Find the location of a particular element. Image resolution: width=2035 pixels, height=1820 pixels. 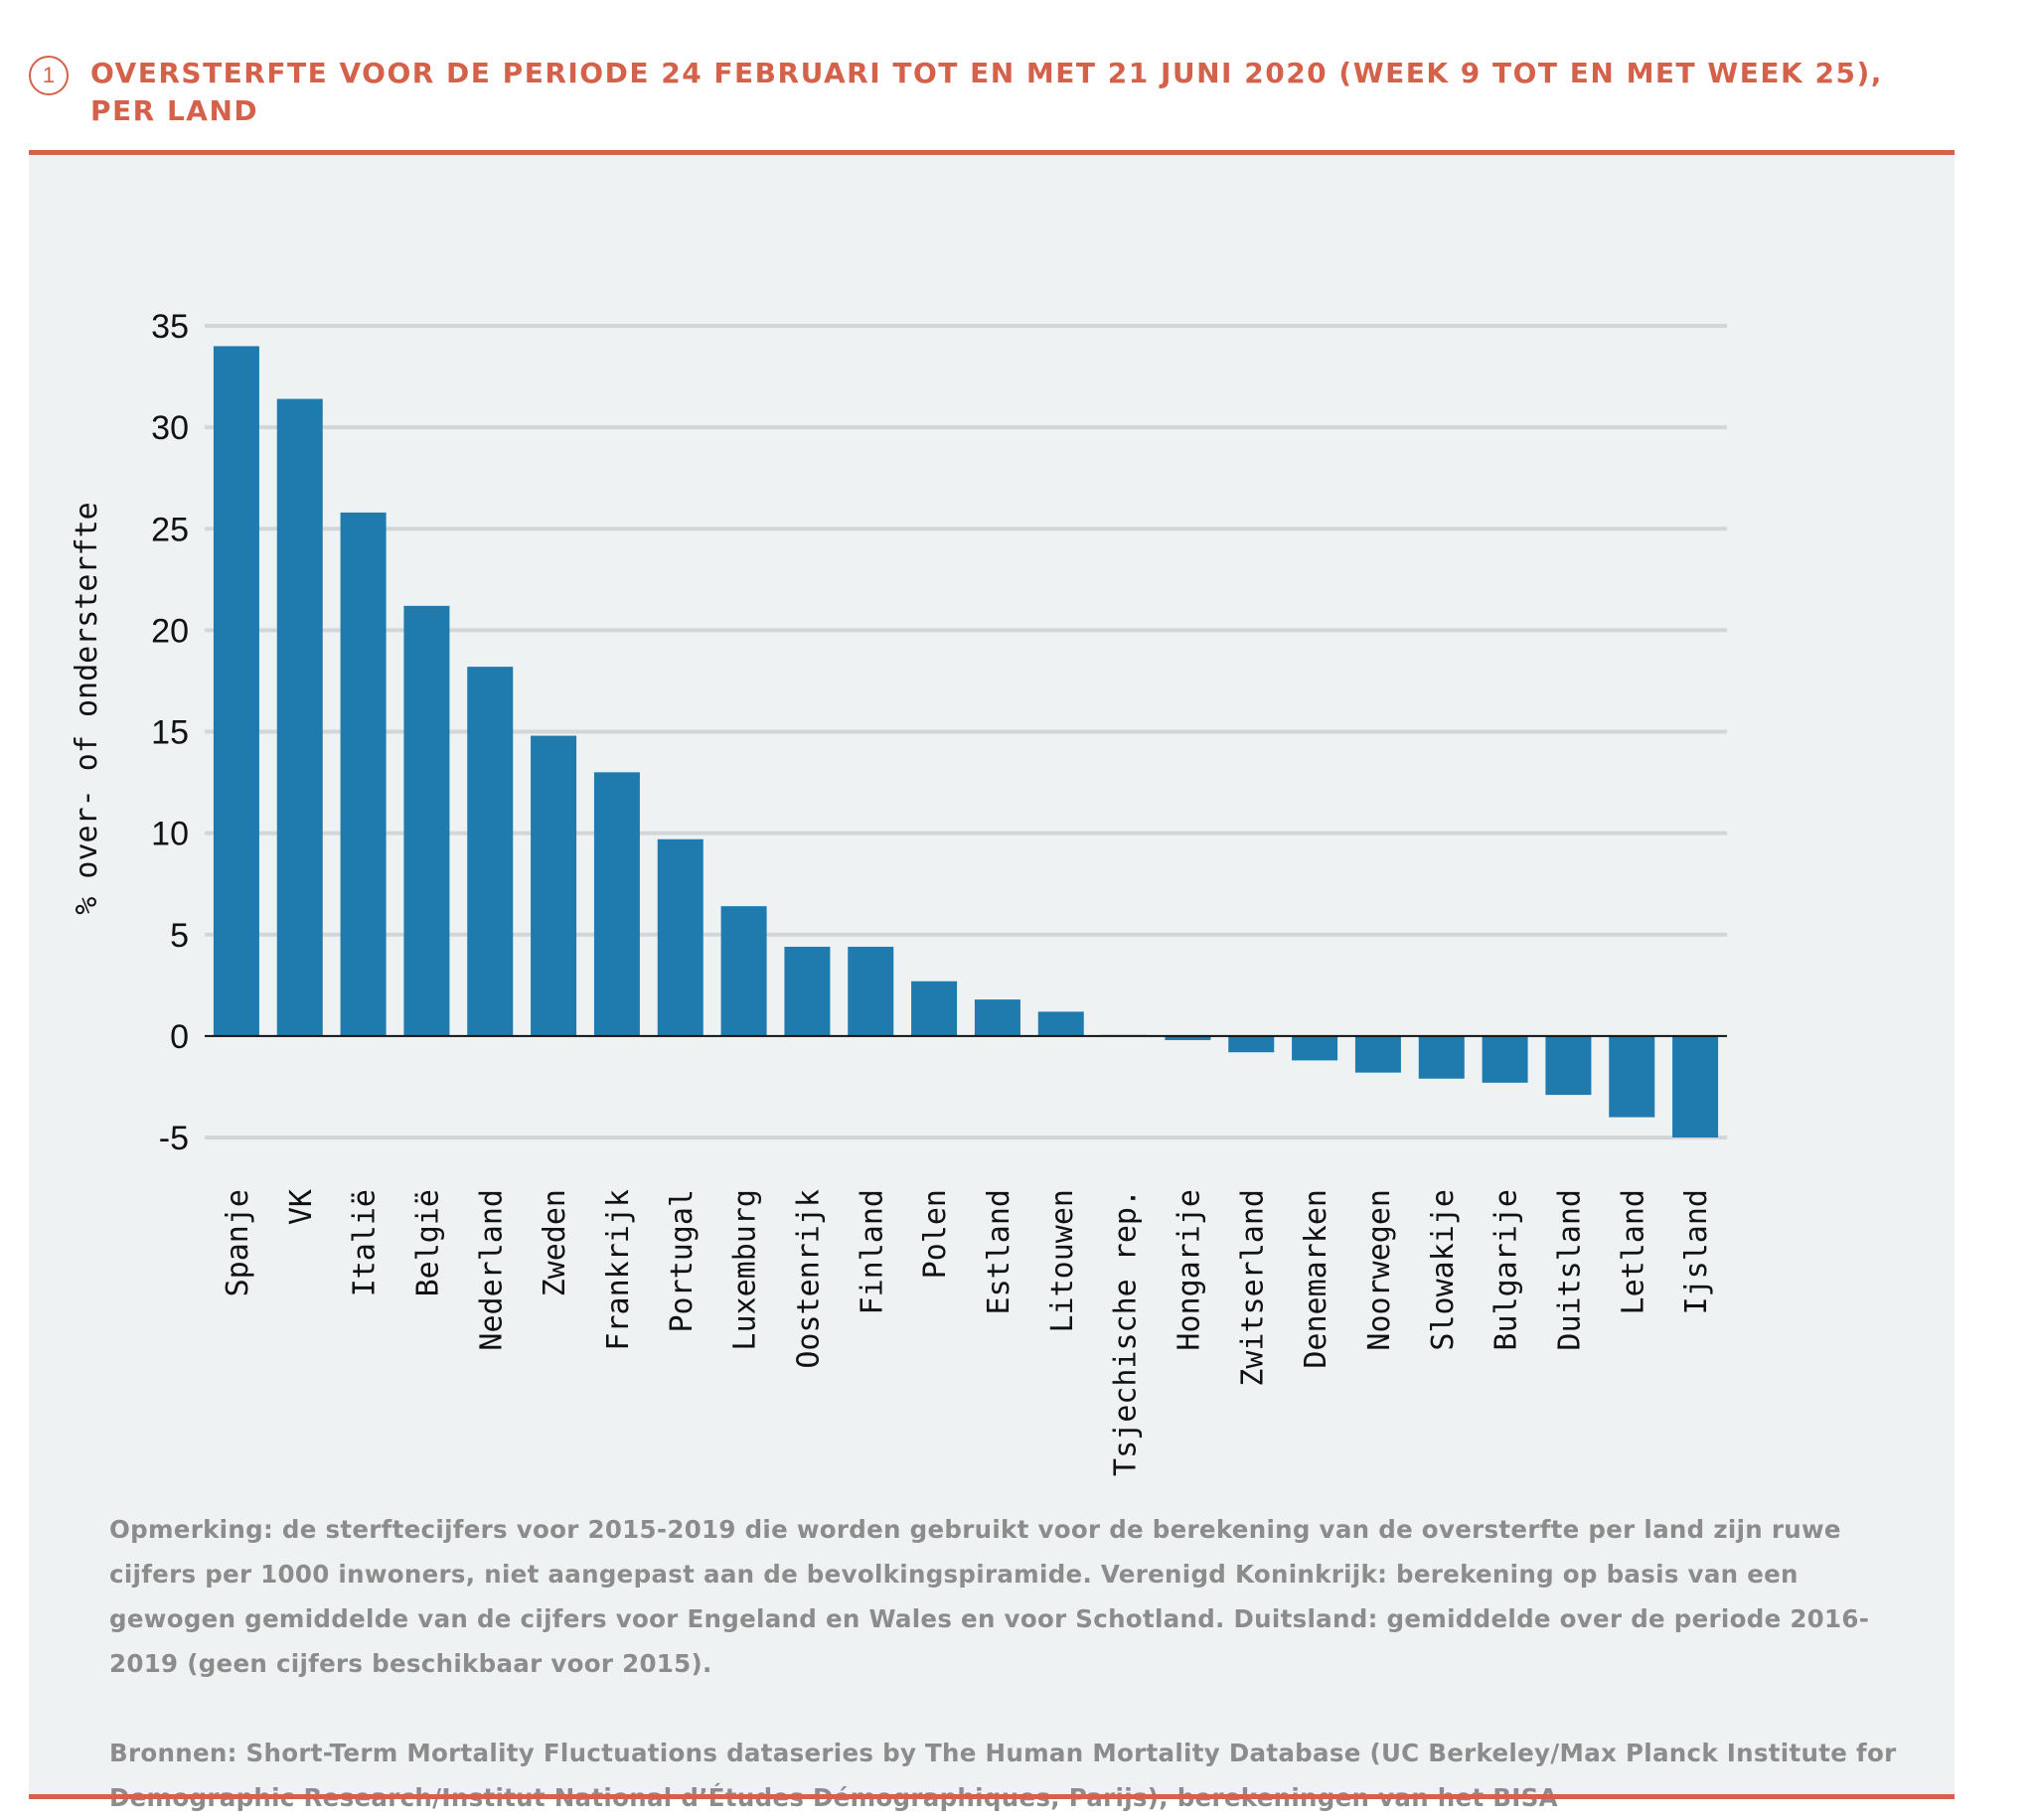

x-tick-label: Oostenrijk is located at coordinates (808, 1279).